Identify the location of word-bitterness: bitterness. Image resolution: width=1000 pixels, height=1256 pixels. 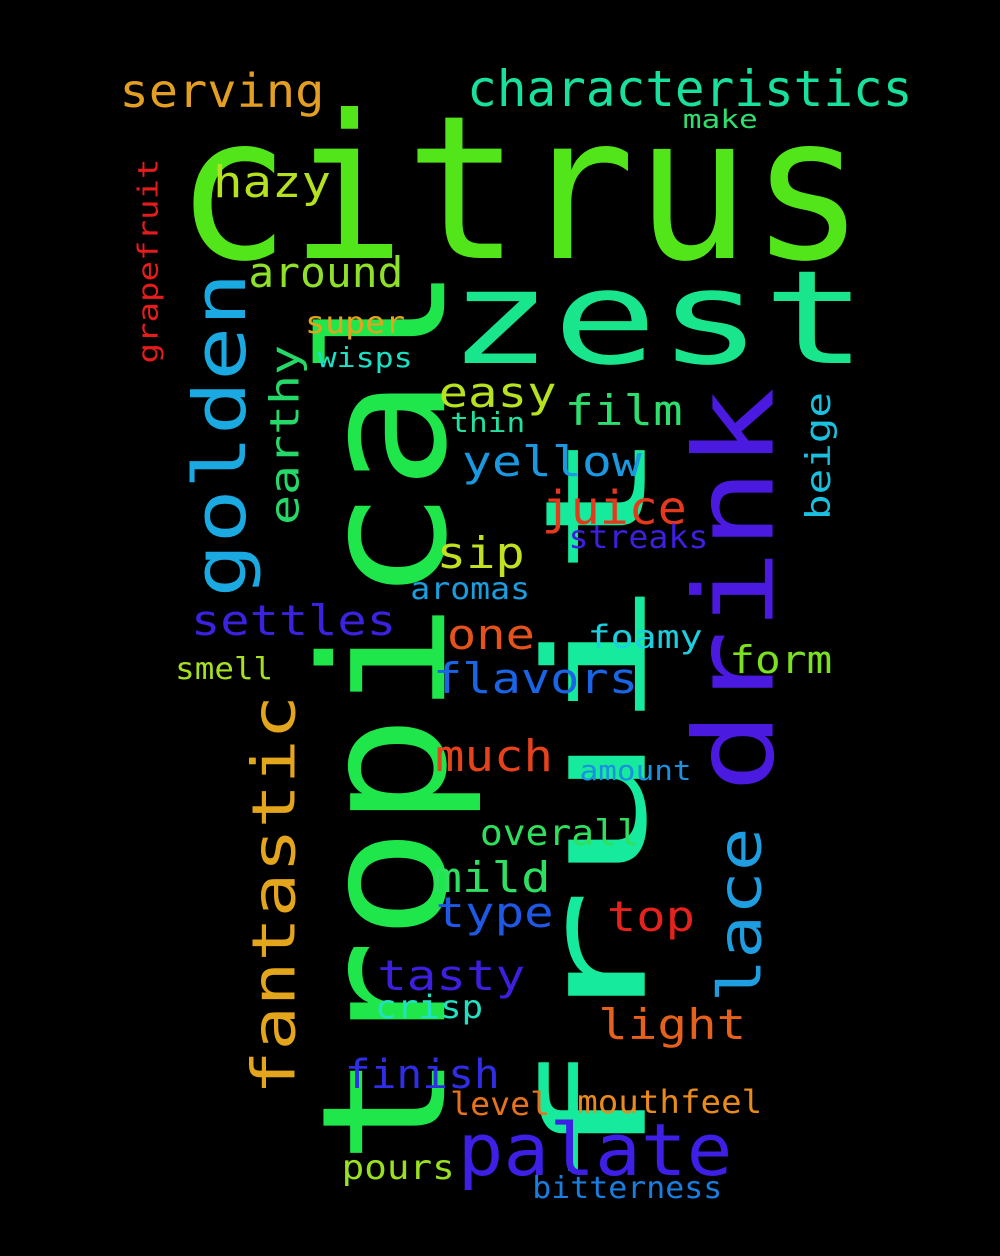
(627, 1188).